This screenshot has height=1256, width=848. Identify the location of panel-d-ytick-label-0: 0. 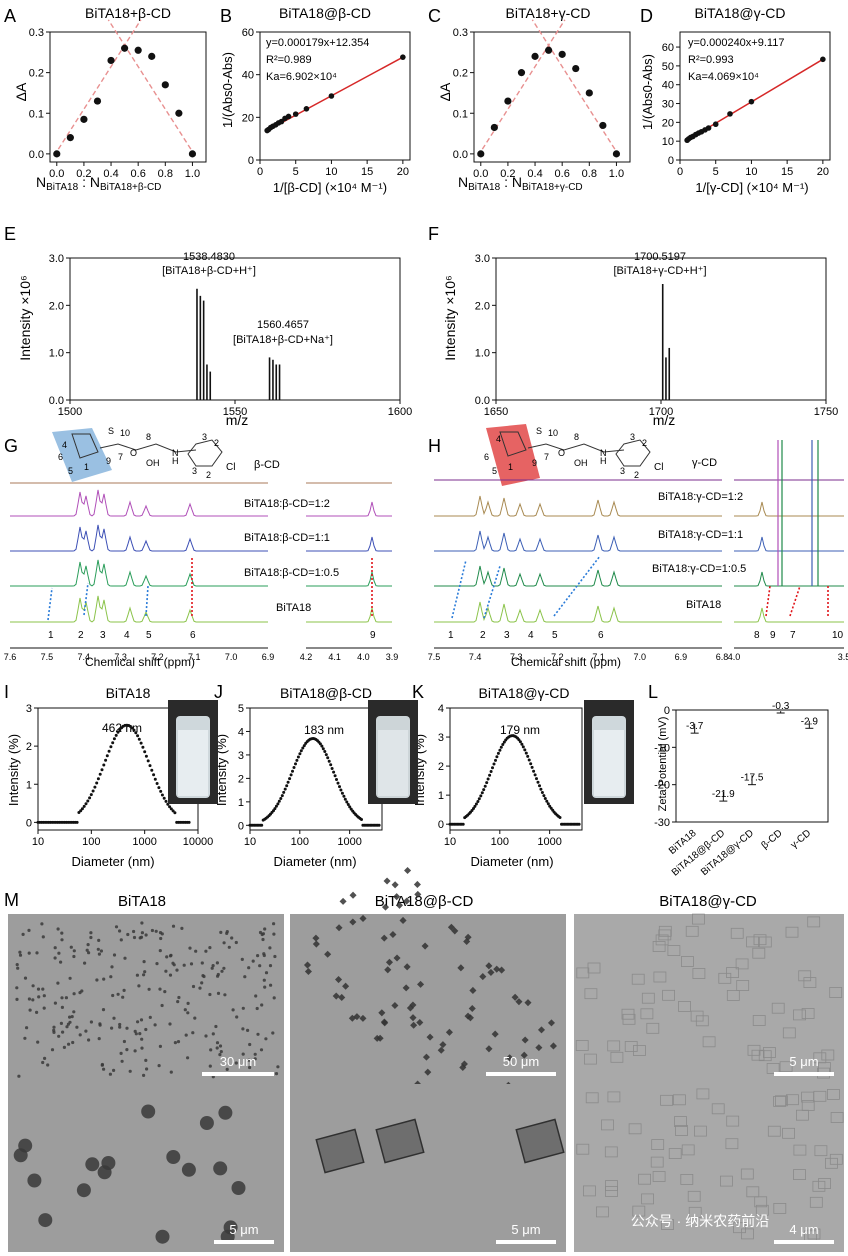
(671, 161).